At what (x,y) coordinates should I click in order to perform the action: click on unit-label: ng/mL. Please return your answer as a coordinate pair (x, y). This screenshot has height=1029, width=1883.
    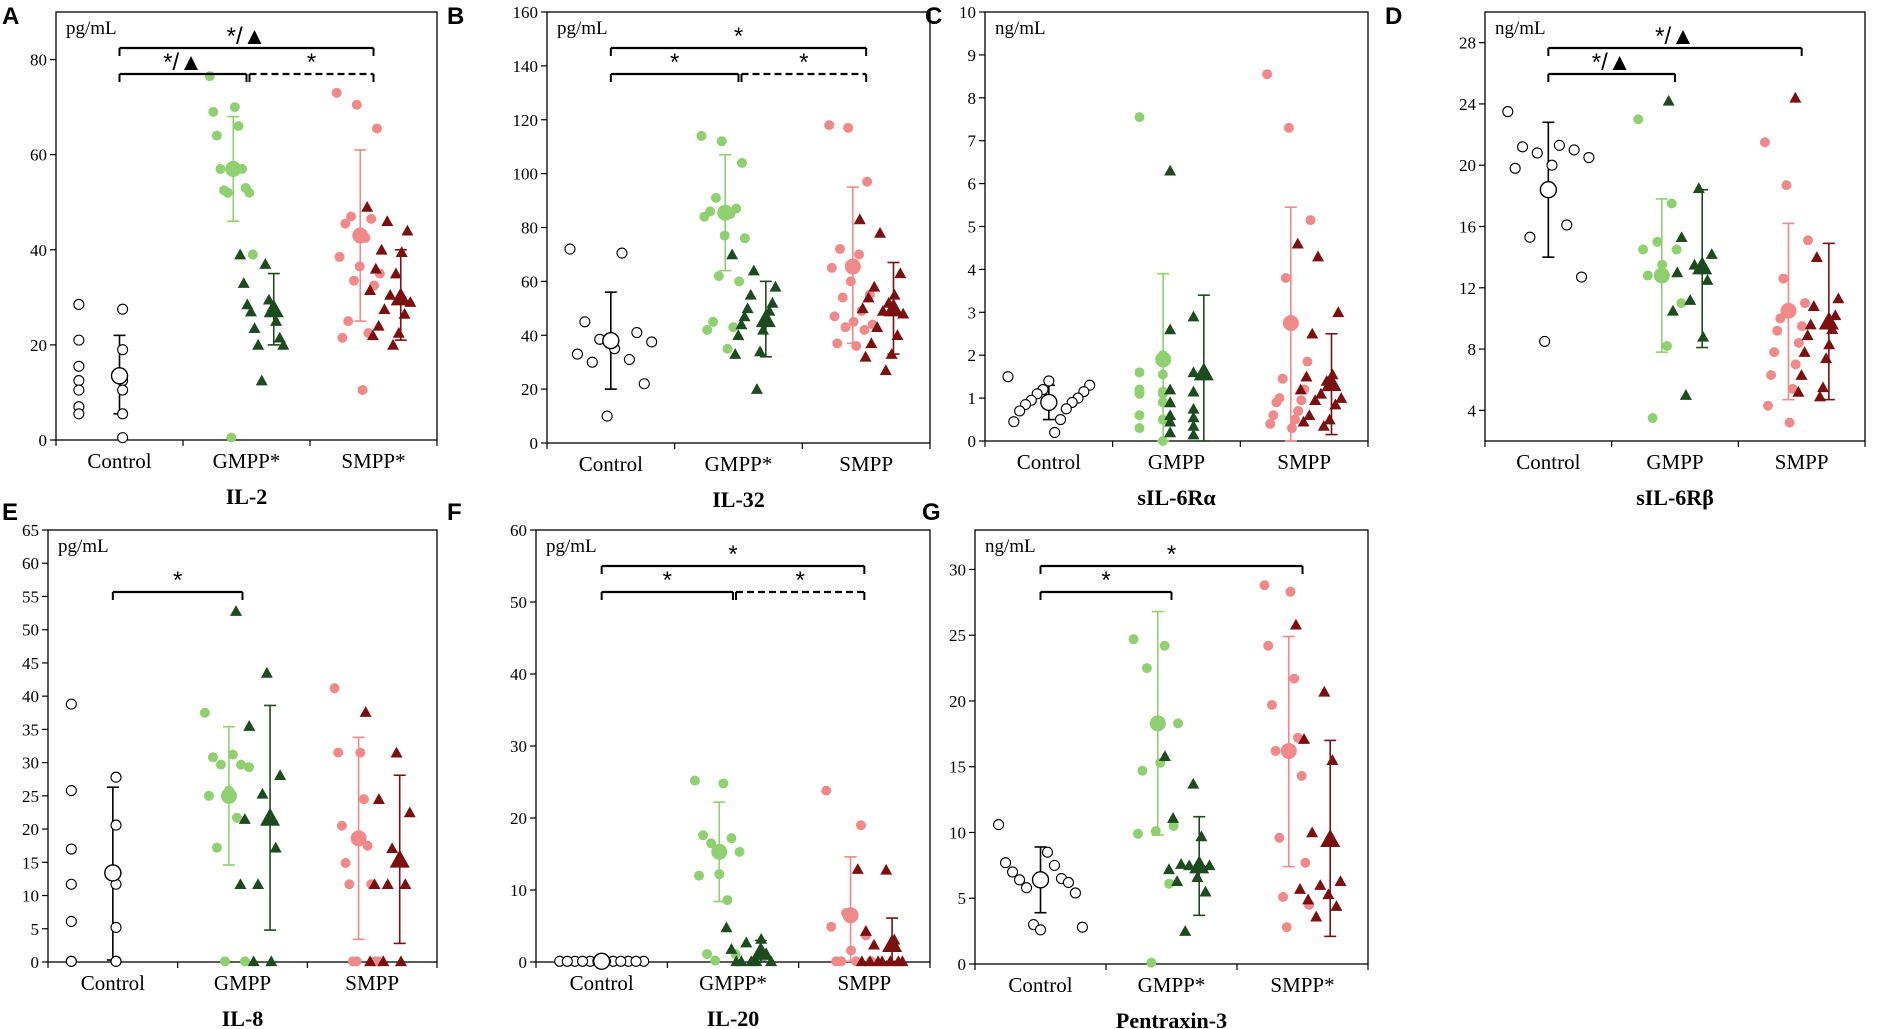
    Looking at the image, I should click on (1020, 28).